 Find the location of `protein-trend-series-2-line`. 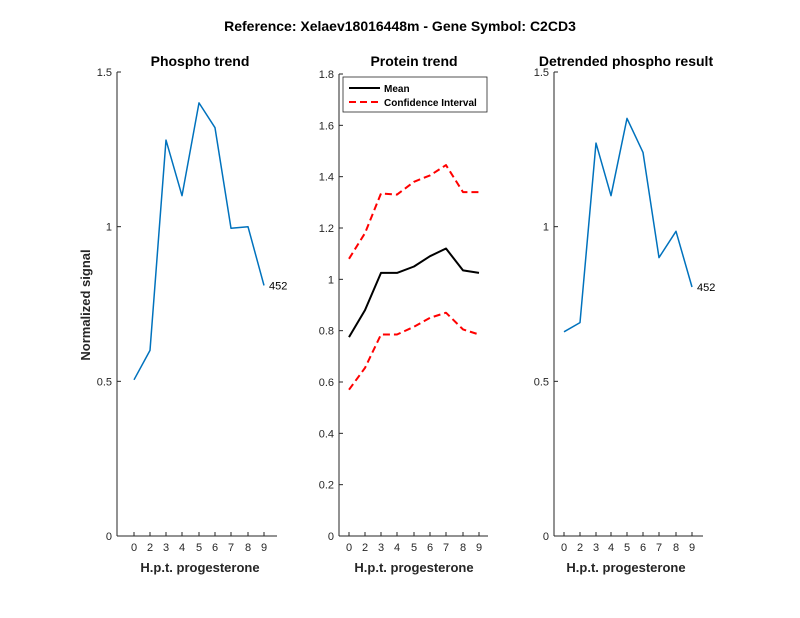

protein-trend-series-2-line is located at coordinates (414, 351).